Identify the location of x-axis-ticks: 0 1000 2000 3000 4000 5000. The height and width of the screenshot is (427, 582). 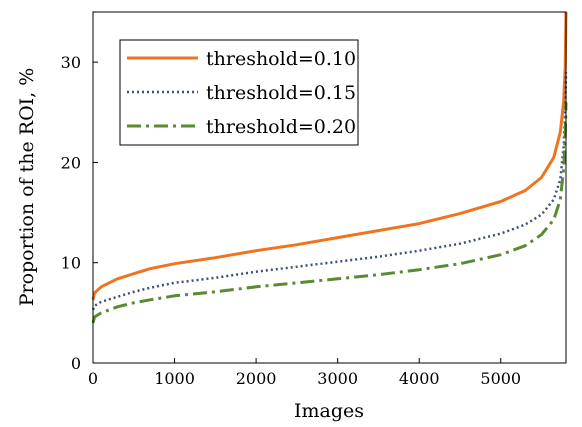
(304, 373).